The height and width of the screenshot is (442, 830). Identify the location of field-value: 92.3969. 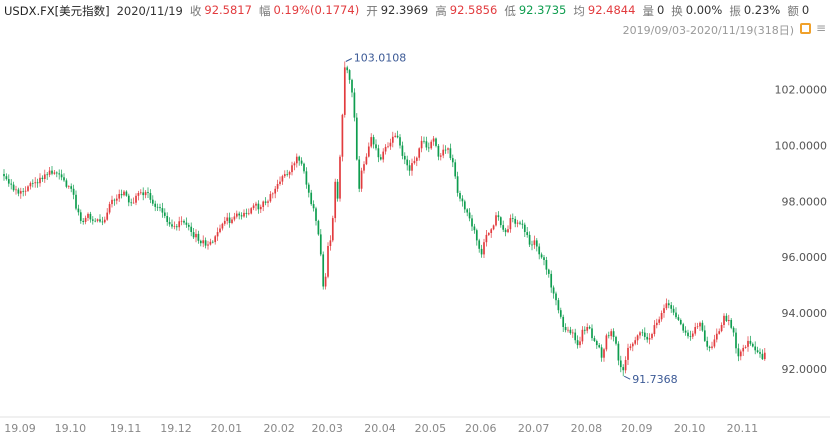
(404, 10).